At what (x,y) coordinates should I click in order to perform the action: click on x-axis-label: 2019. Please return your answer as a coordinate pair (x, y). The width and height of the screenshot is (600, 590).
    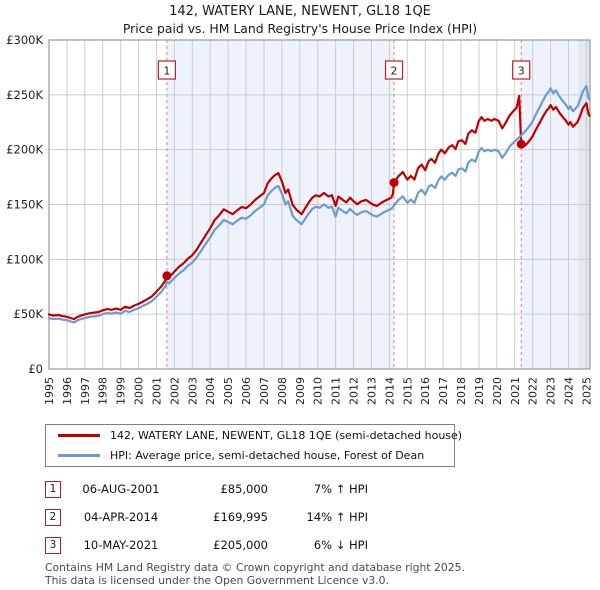
    Looking at the image, I should click on (479, 391).